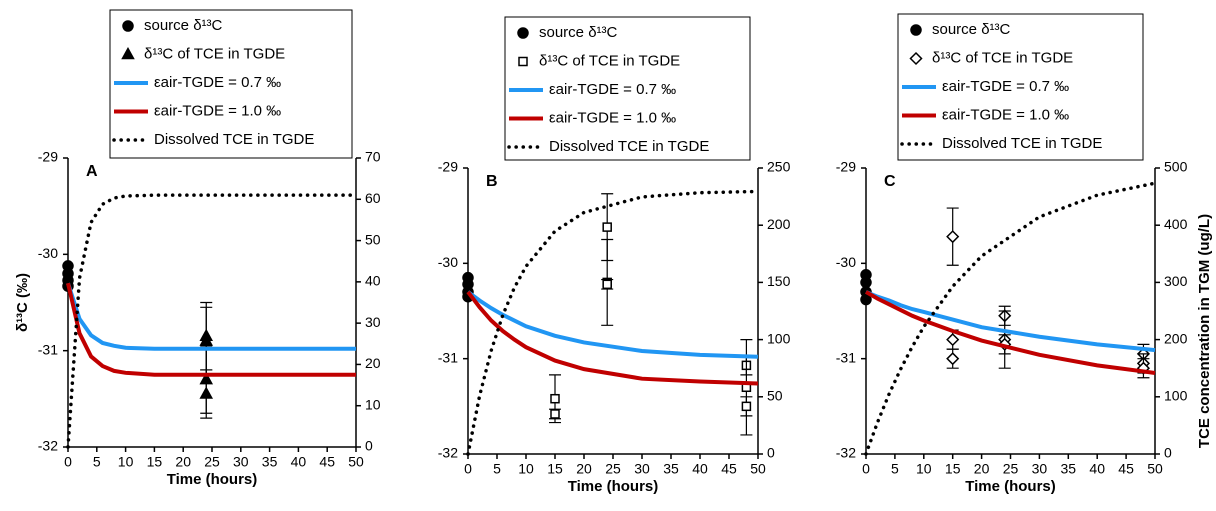 The image size is (1216, 511). Describe the element at coordinates (92, 171) in the screenshot. I see `panel-label: A` at that location.